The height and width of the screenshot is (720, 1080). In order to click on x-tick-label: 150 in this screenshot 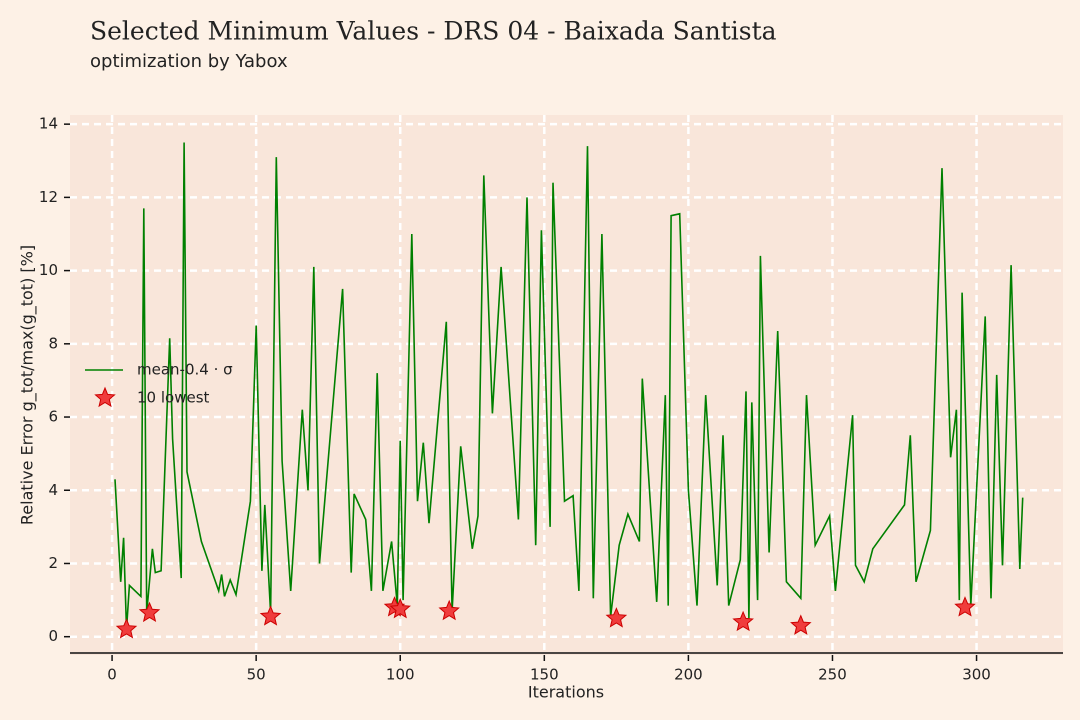, I will do `click(544, 675)`.